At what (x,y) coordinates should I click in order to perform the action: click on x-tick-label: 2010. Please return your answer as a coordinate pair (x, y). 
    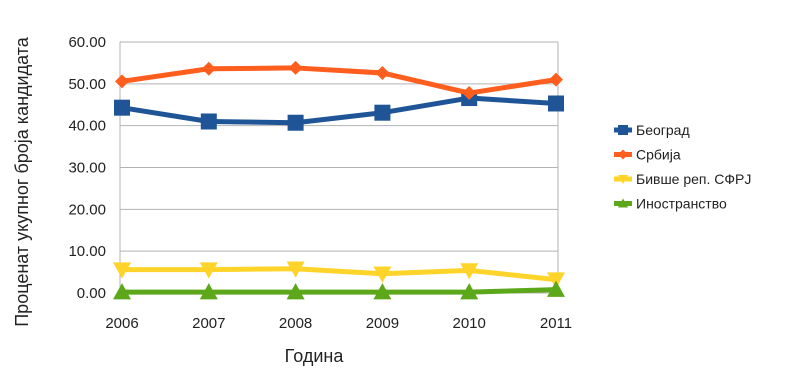
    Looking at the image, I should click on (469, 323).